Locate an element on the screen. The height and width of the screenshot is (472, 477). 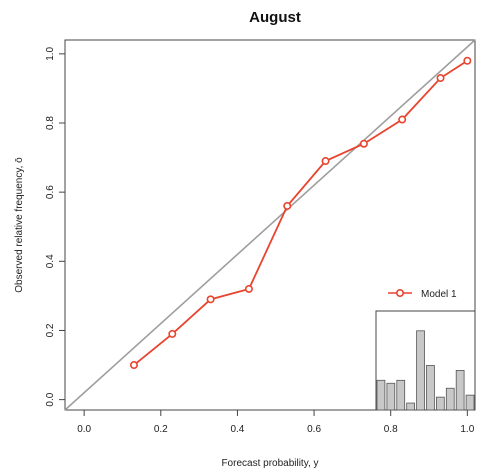
x-axis: 0.0 0.2 0.4 0.6 0.8 1.0 is located at coordinates (276, 422).